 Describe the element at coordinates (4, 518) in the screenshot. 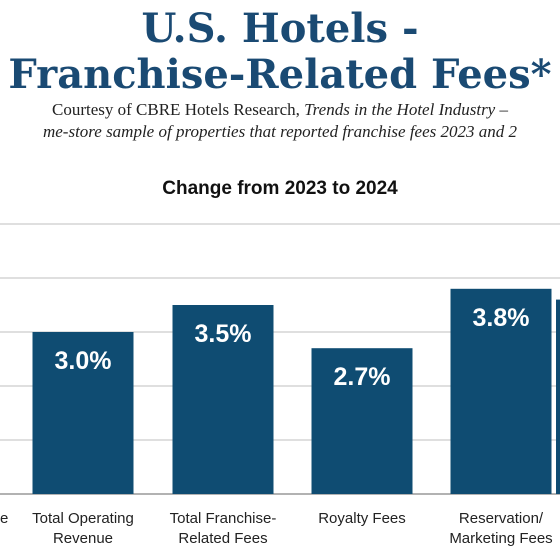

I see `partial-category-label: e` at that location.